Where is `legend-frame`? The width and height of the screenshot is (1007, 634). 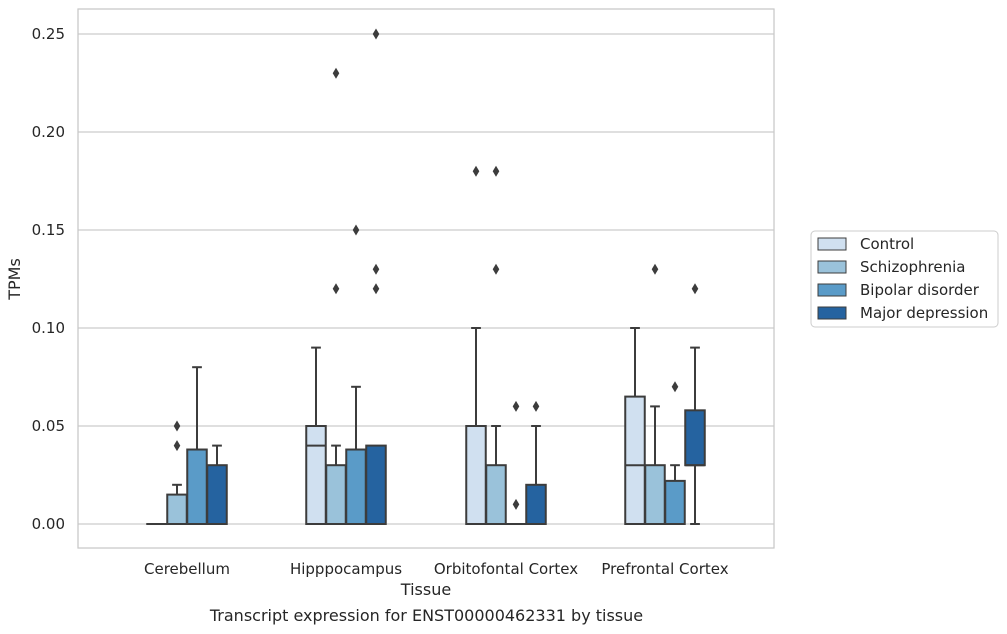
legend-frame is located at coordinates (904, 279).